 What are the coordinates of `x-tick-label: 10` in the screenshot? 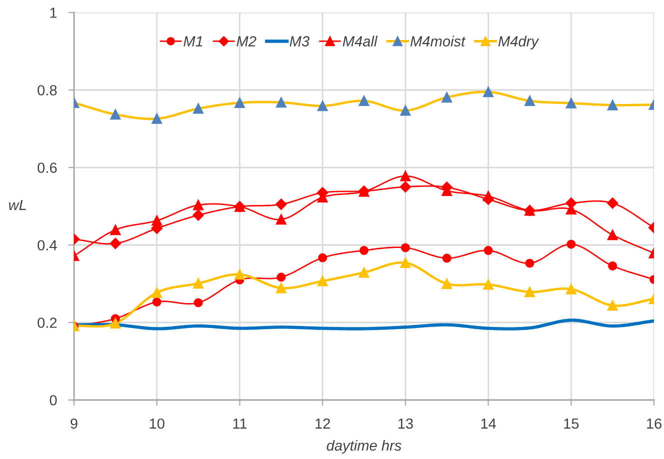 It's located at (157, 423).